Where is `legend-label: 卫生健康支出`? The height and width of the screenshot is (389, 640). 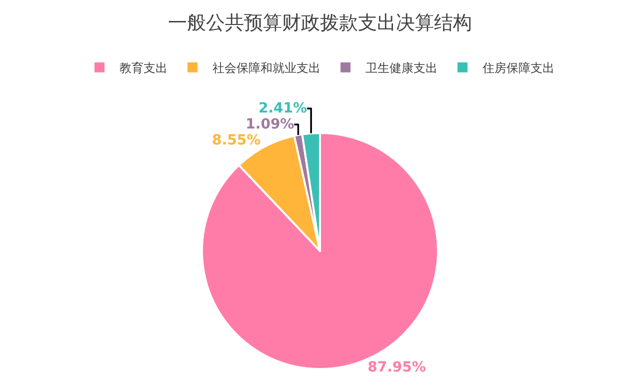 legend-label: 卫生健康支出 is located at coordinates (402, 68).